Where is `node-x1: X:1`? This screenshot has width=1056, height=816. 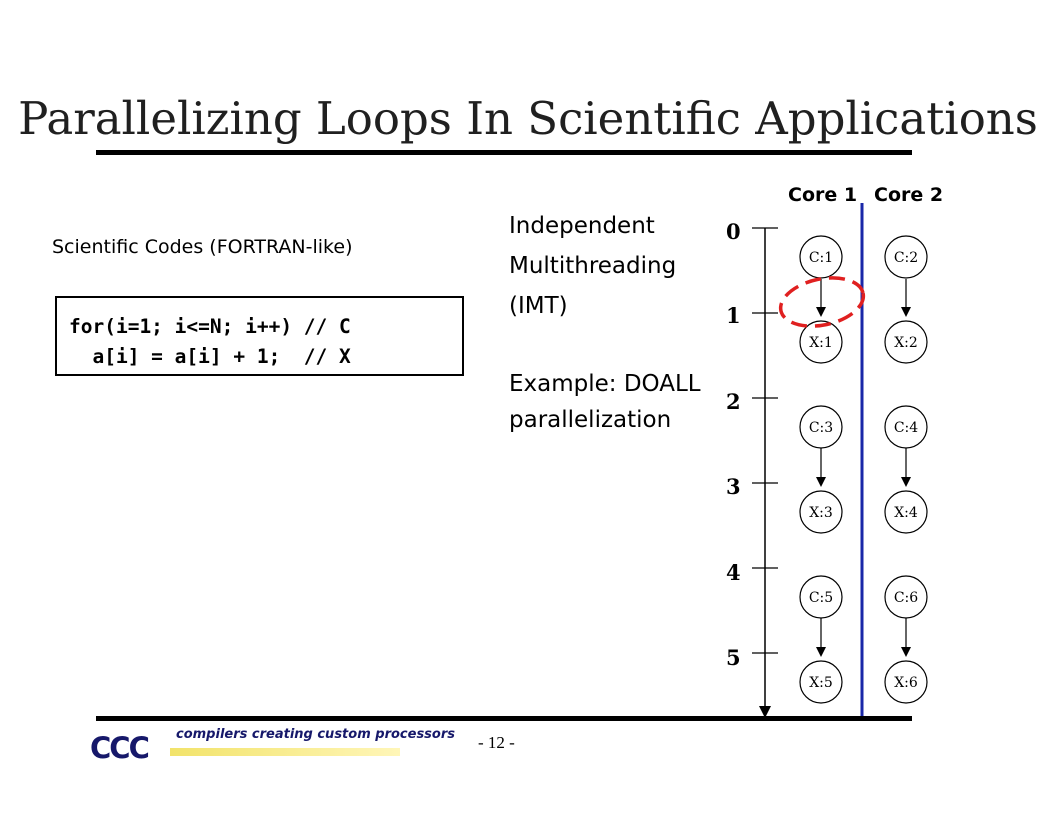 node-x1: X:1 is located at coordinates (821, 342).